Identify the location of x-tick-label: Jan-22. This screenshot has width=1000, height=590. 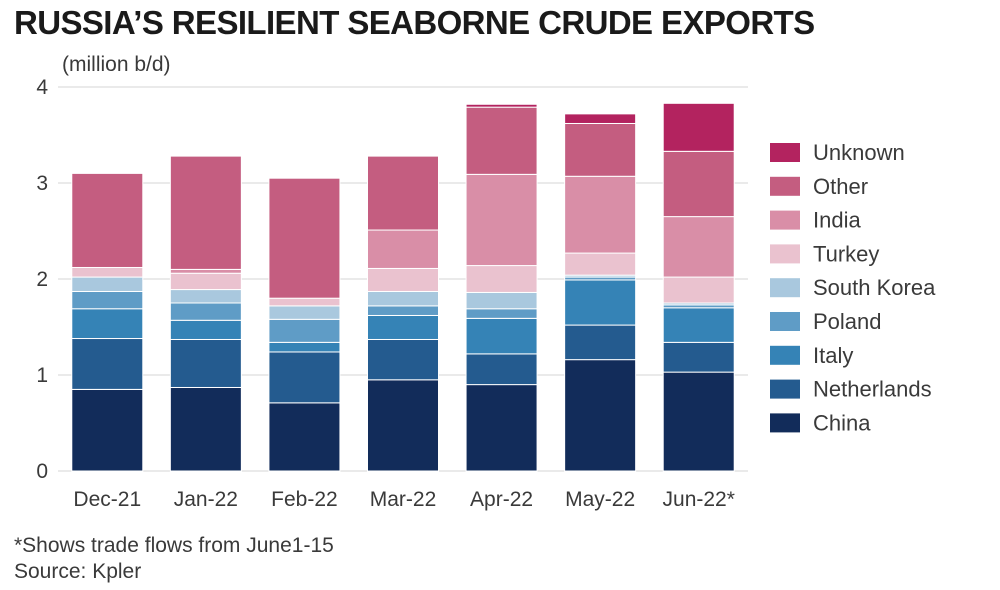
(206, 499).